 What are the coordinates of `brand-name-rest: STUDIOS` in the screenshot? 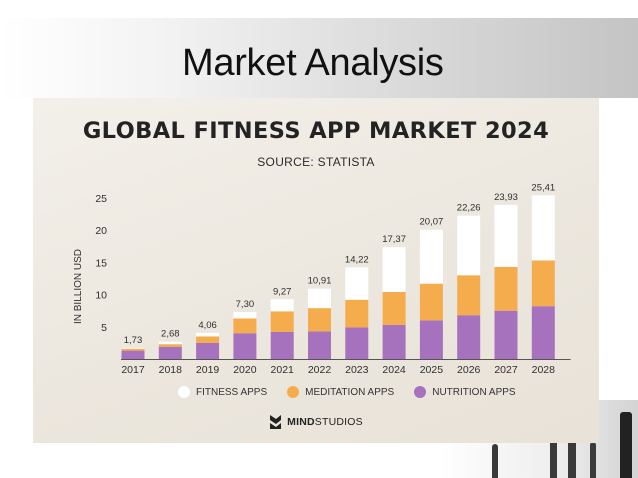 It's located at (338, 422).